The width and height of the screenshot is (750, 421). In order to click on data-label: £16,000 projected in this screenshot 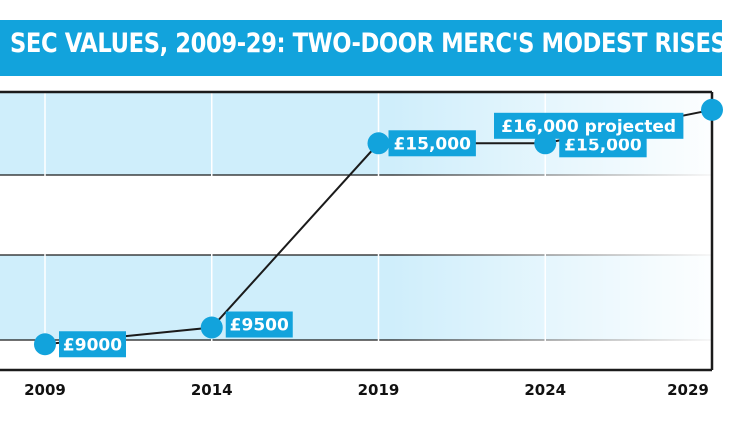, I will do `click(588, 127)`.